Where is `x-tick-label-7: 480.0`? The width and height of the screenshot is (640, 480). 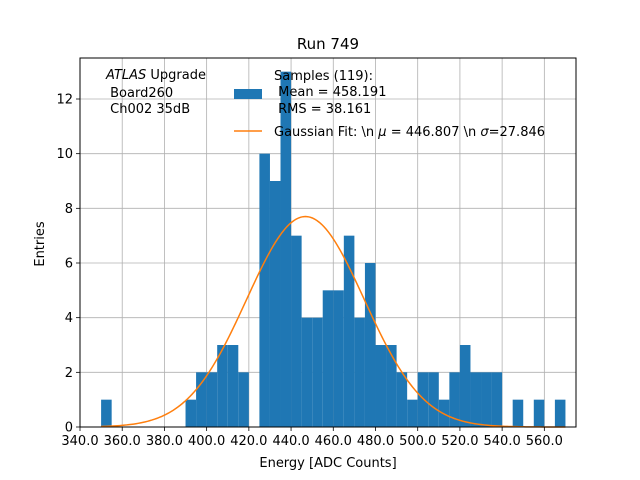
x-tick-label-7: 480.0 is located at coordinates (375, 441).